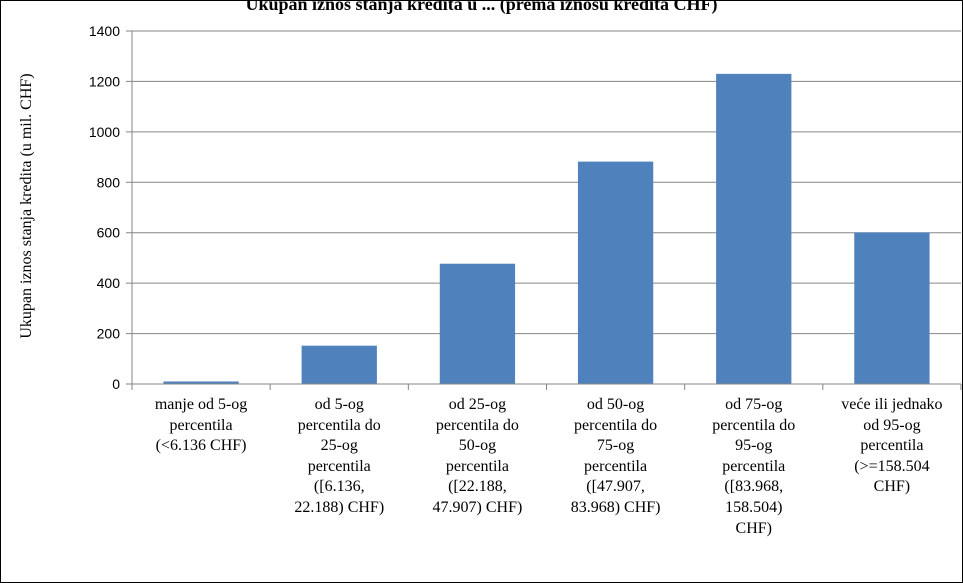 The image size is (963, 583). What do you see at coordinates (615, 404) in the screenshot?
I see `x-category-label-line: od 50-og` at bounding box center [615, 404].